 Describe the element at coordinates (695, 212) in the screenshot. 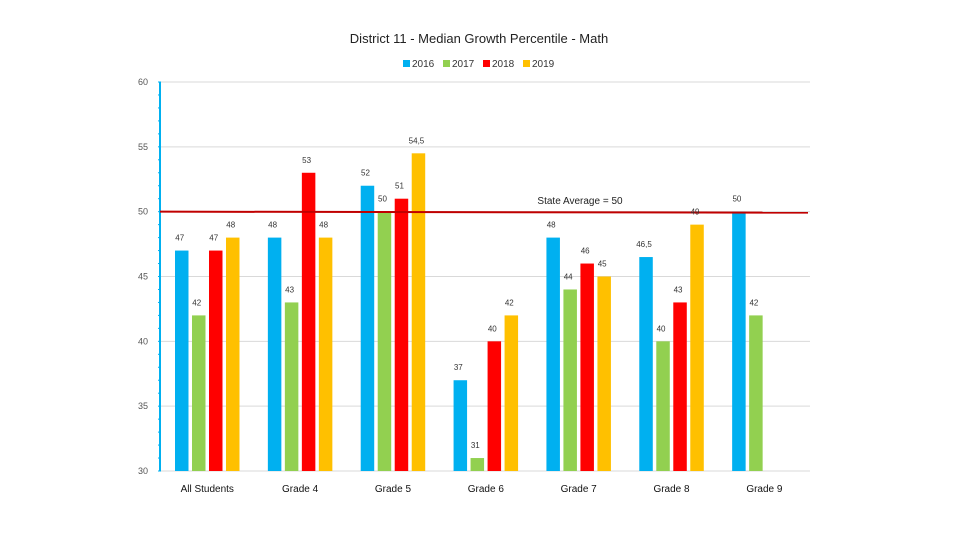

I see `data-label: 49` at that location.